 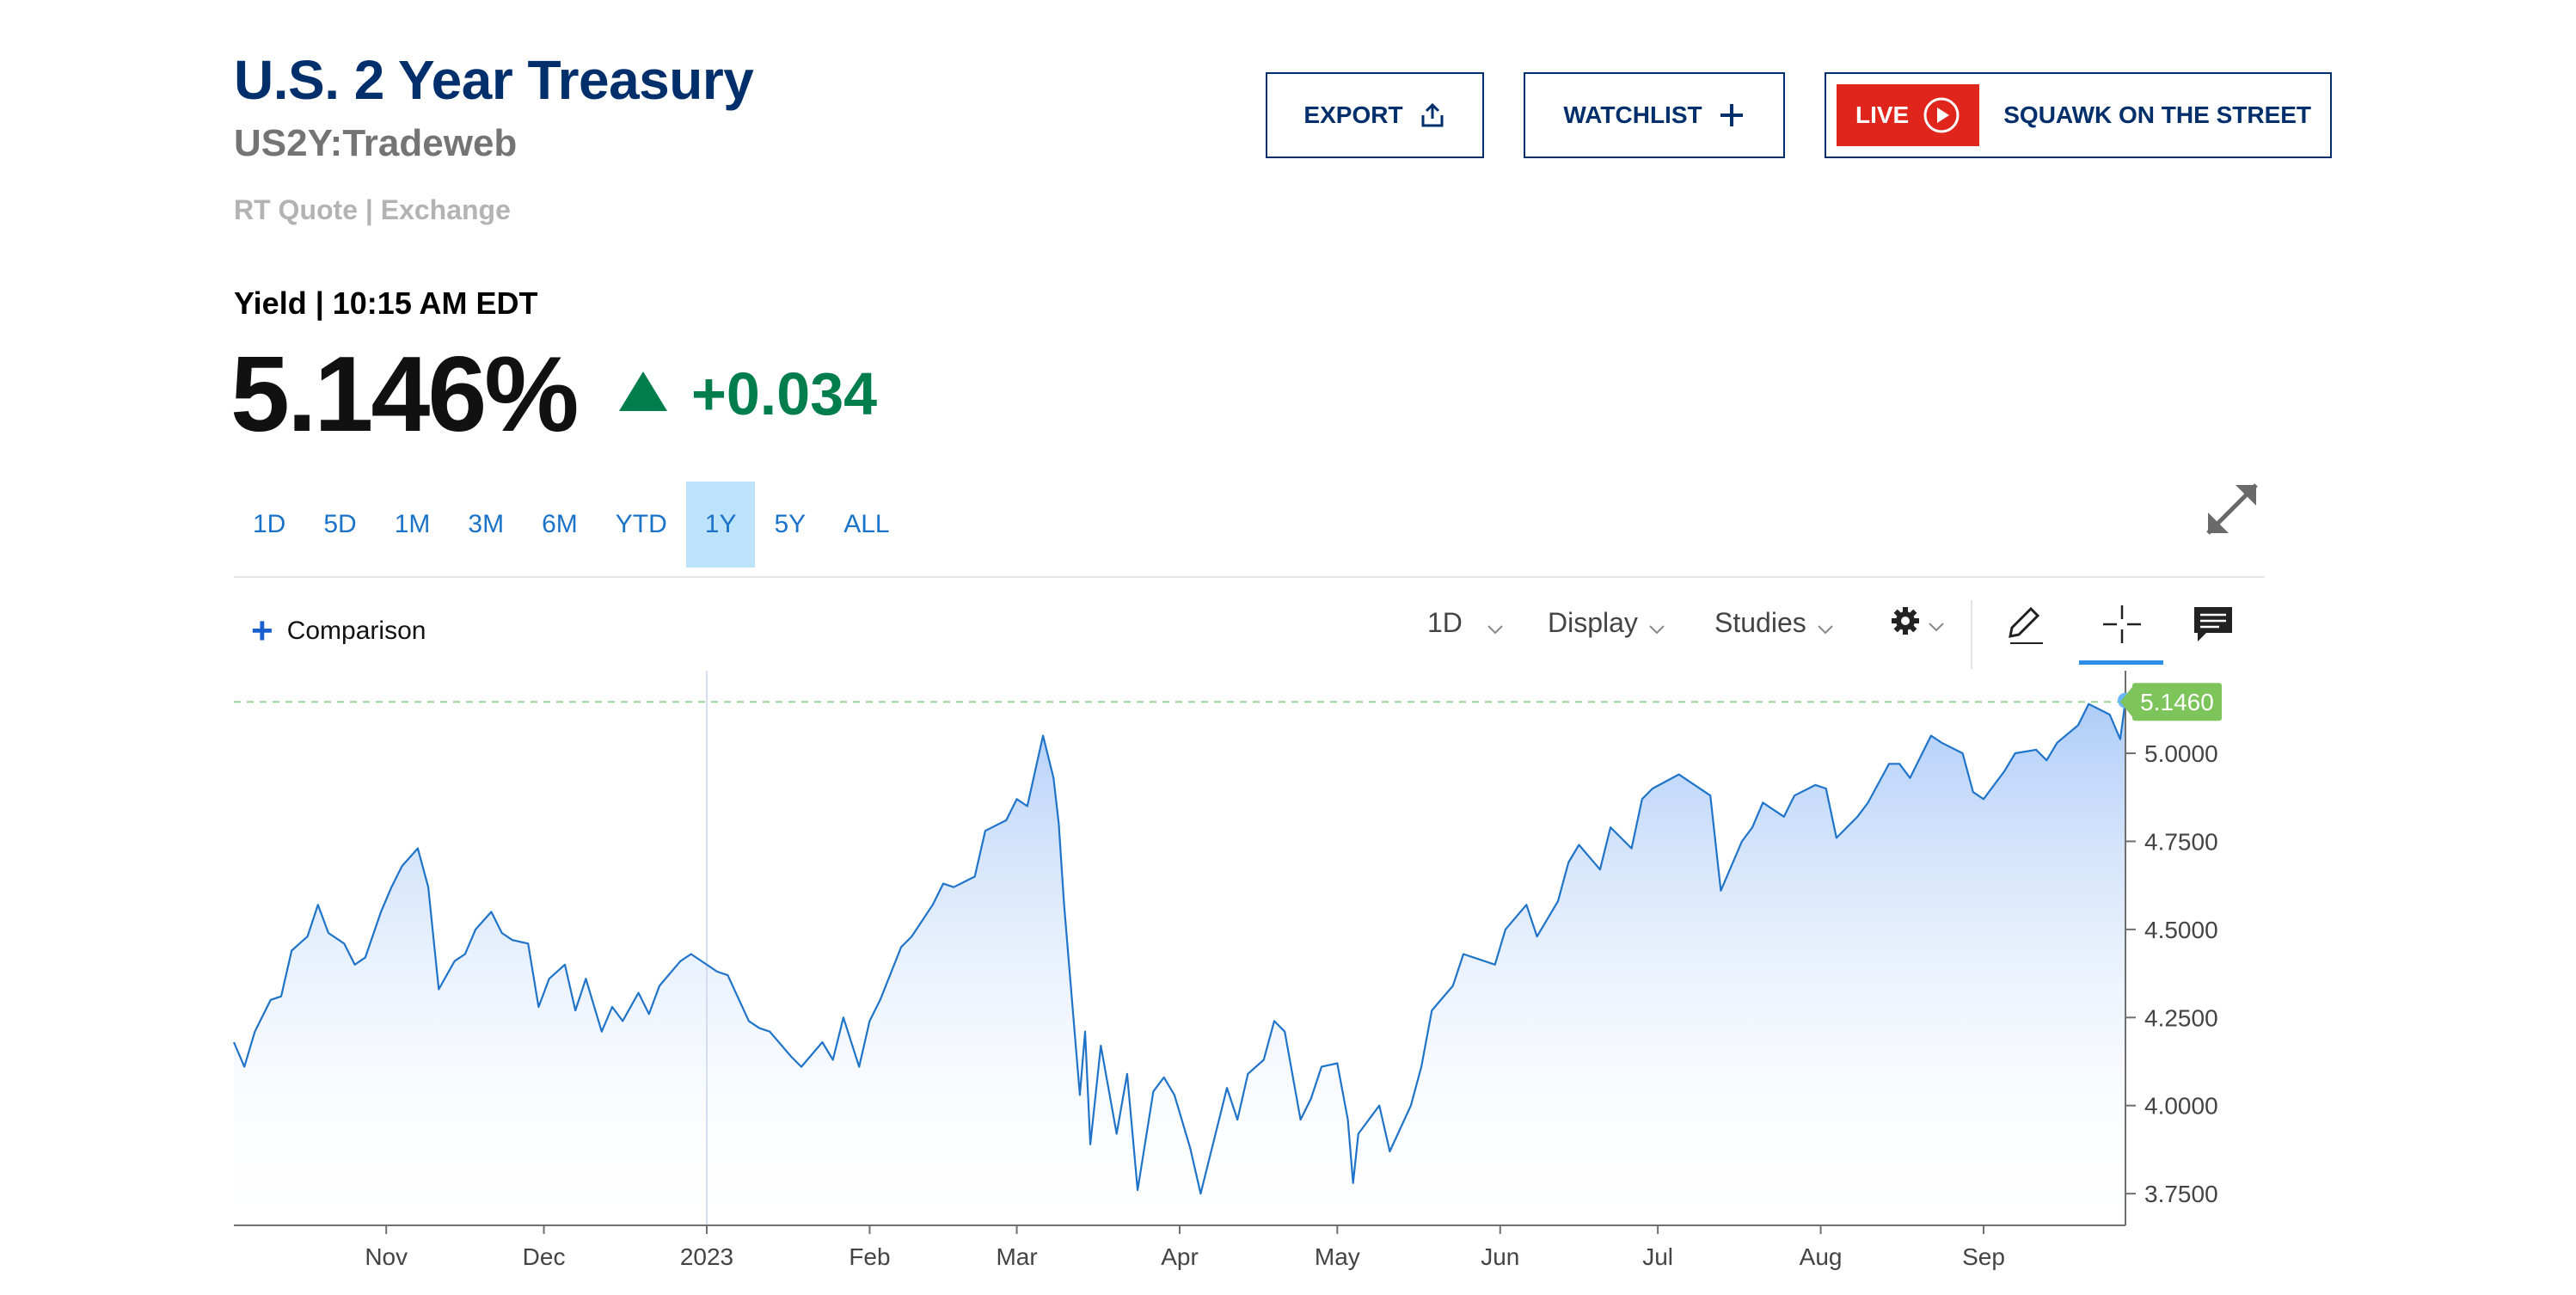 What do you see at coordinates (1180, 1256) in the screenshot?
I see `x-tick-label: Apr` at bounding box center [1180, 1256].